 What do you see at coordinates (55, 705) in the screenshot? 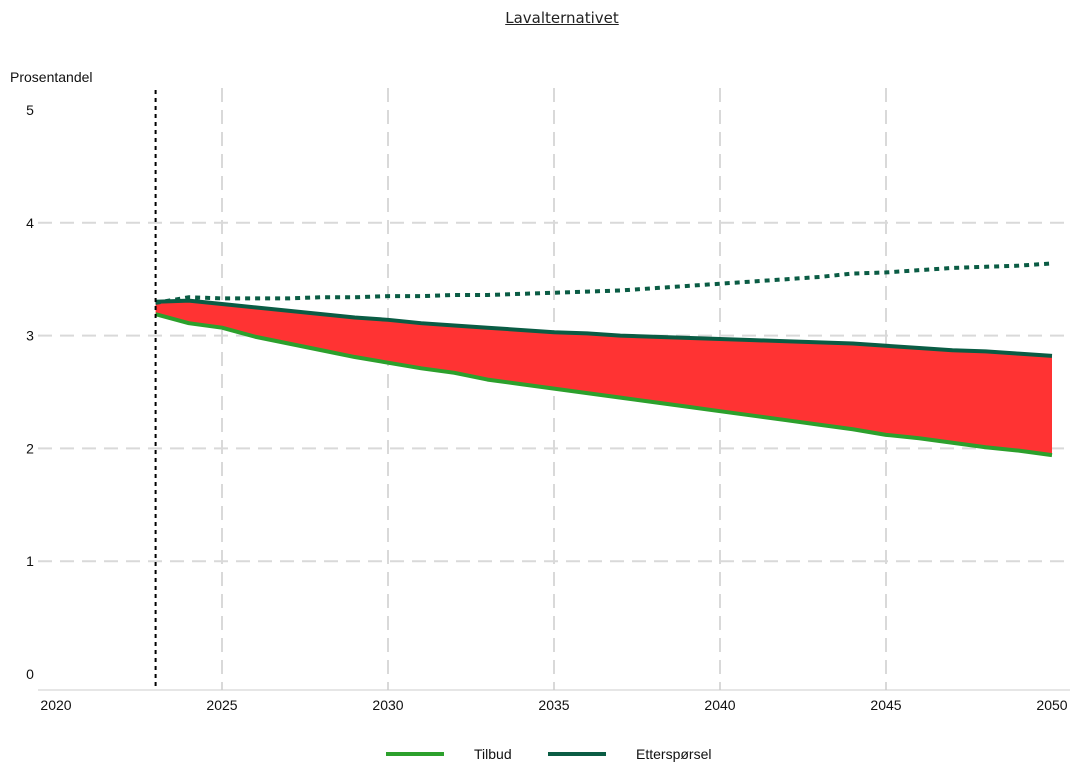
I see `x-tick-label-2020: 2020` at bounding box center [55, 705].